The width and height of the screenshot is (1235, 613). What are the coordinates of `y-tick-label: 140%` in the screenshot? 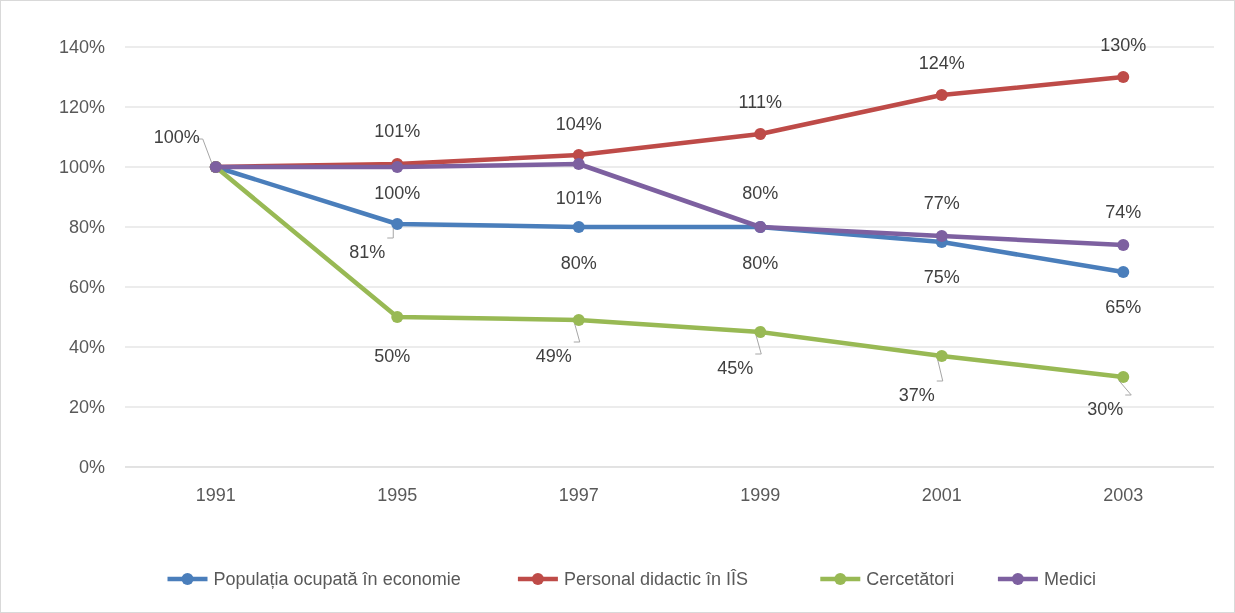 It's located at (81, 47).